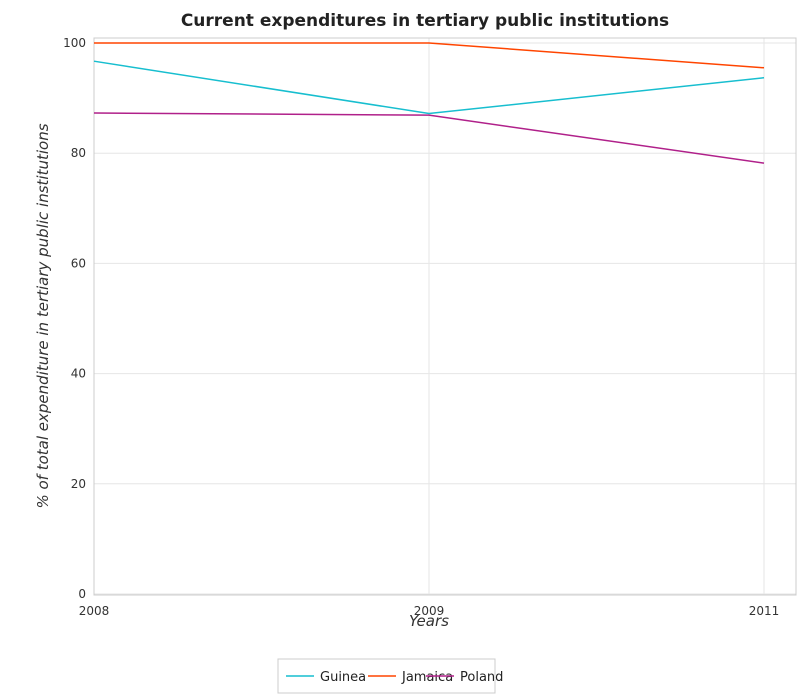 This screenshot has width=801, height=700. Describe the element at coordinates (78, 484) in the screenshot. I see `y-tick-label: 20` at that location.